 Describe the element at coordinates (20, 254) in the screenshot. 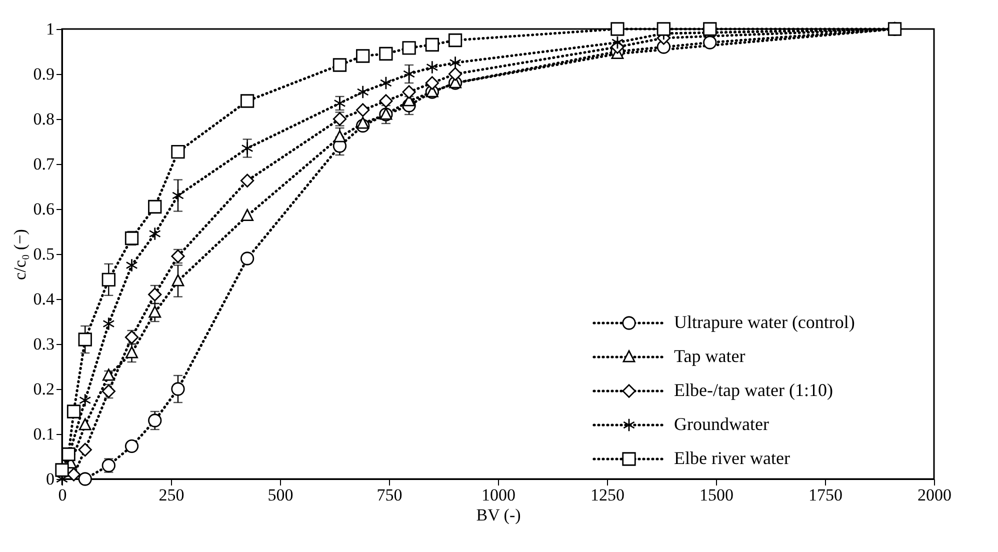

I see `y-axis-title: c/c₀ (−)` at that location.